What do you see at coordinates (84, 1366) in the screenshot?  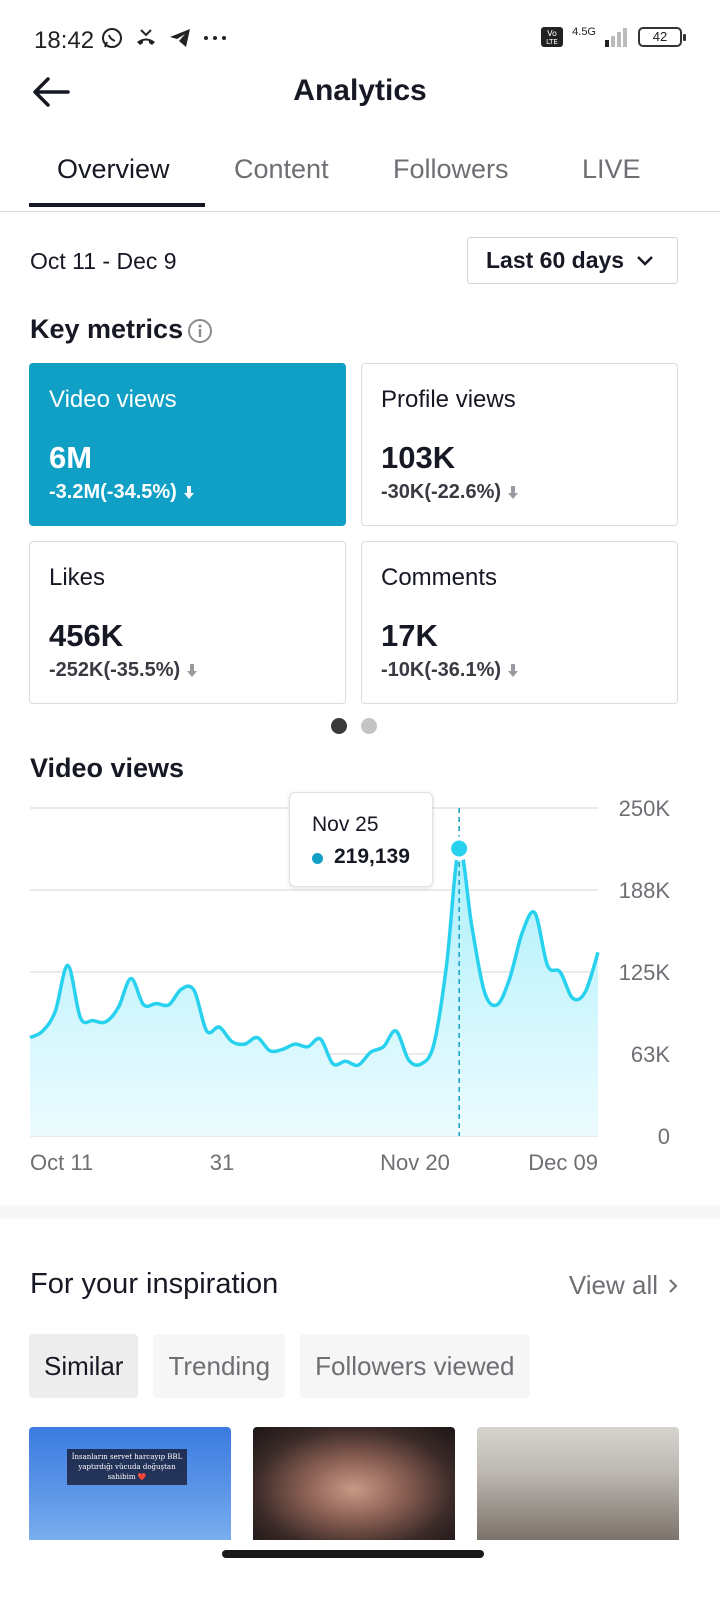 I see `chip-similar: Similar` at bounding box center [84, 1366].